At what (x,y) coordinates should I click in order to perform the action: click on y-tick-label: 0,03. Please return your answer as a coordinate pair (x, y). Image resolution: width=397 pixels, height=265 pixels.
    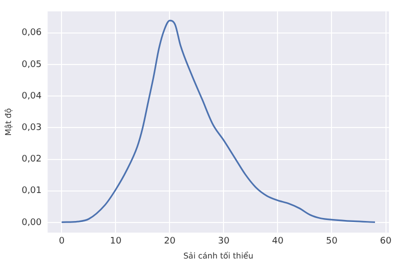
    Looking at the image, I should click on (32, 128).